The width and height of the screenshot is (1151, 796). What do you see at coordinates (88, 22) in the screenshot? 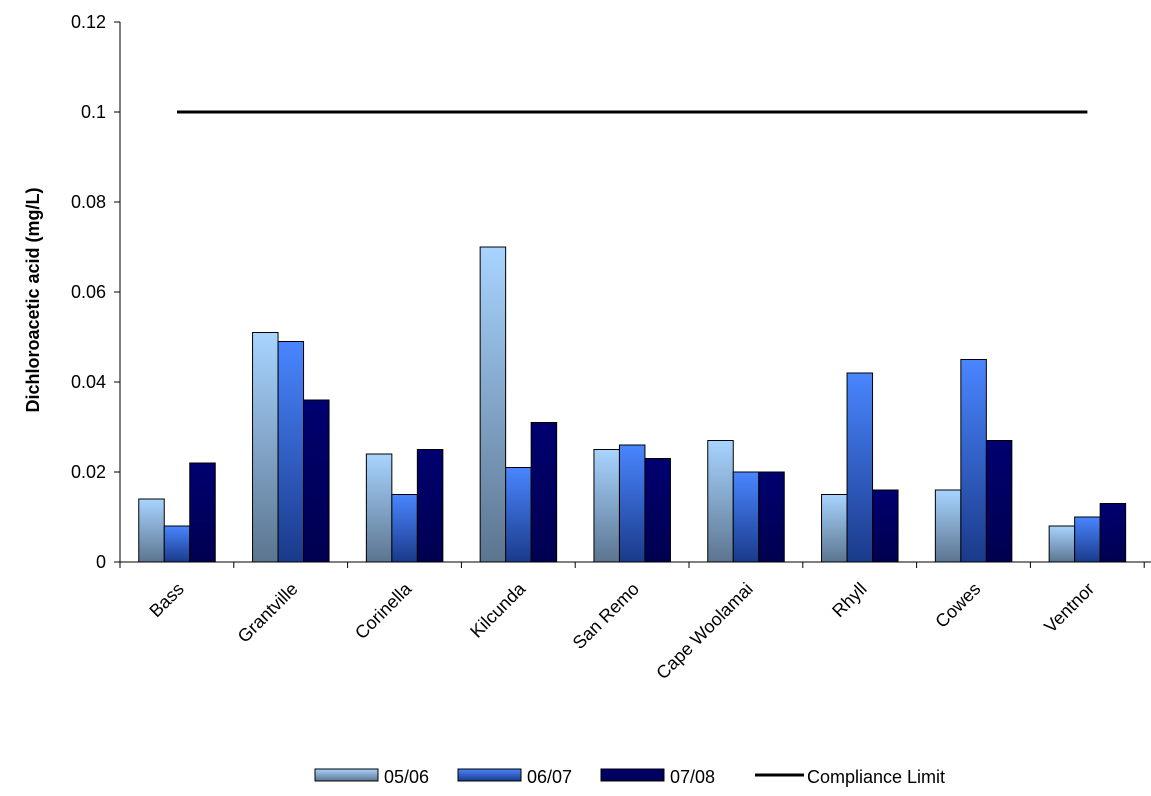
I see `y-tick-label: 0.12` at bounding box center [88, 22].